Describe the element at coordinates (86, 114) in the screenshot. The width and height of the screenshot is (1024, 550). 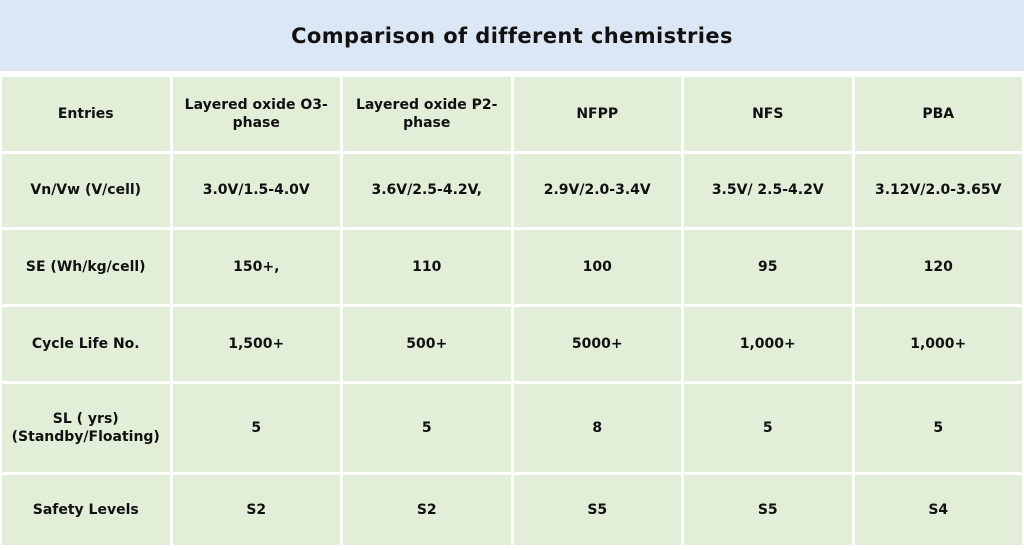
I see `col-header-entries: Entries` at that location.